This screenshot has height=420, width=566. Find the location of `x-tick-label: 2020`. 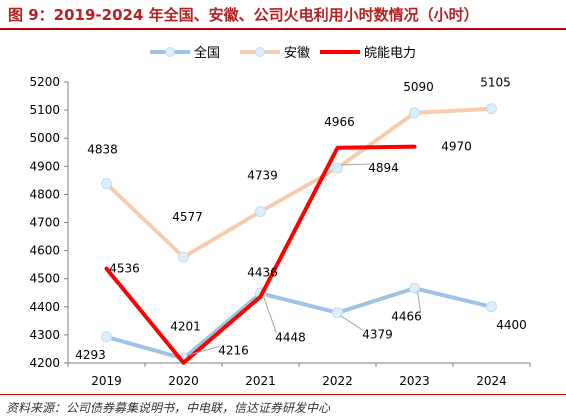

x-tick-label: 2020 is located at coordinates (183, 381).